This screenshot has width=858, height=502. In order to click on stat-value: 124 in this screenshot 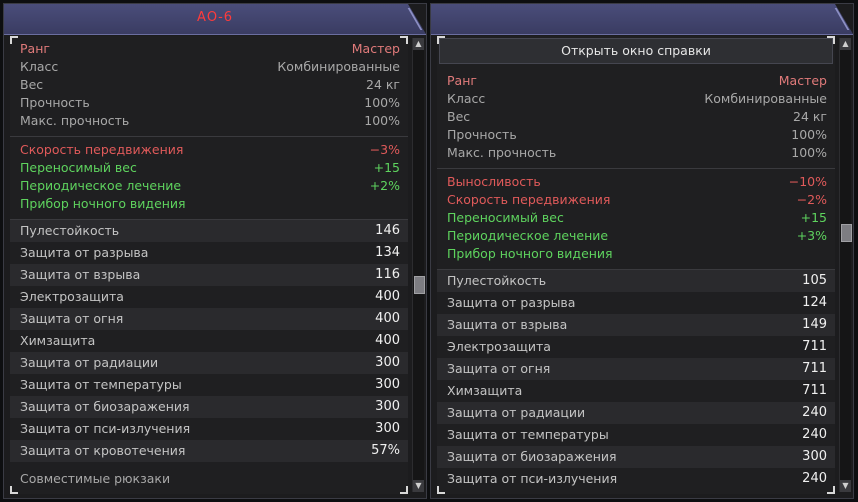, I will do `click(814, 302)`.